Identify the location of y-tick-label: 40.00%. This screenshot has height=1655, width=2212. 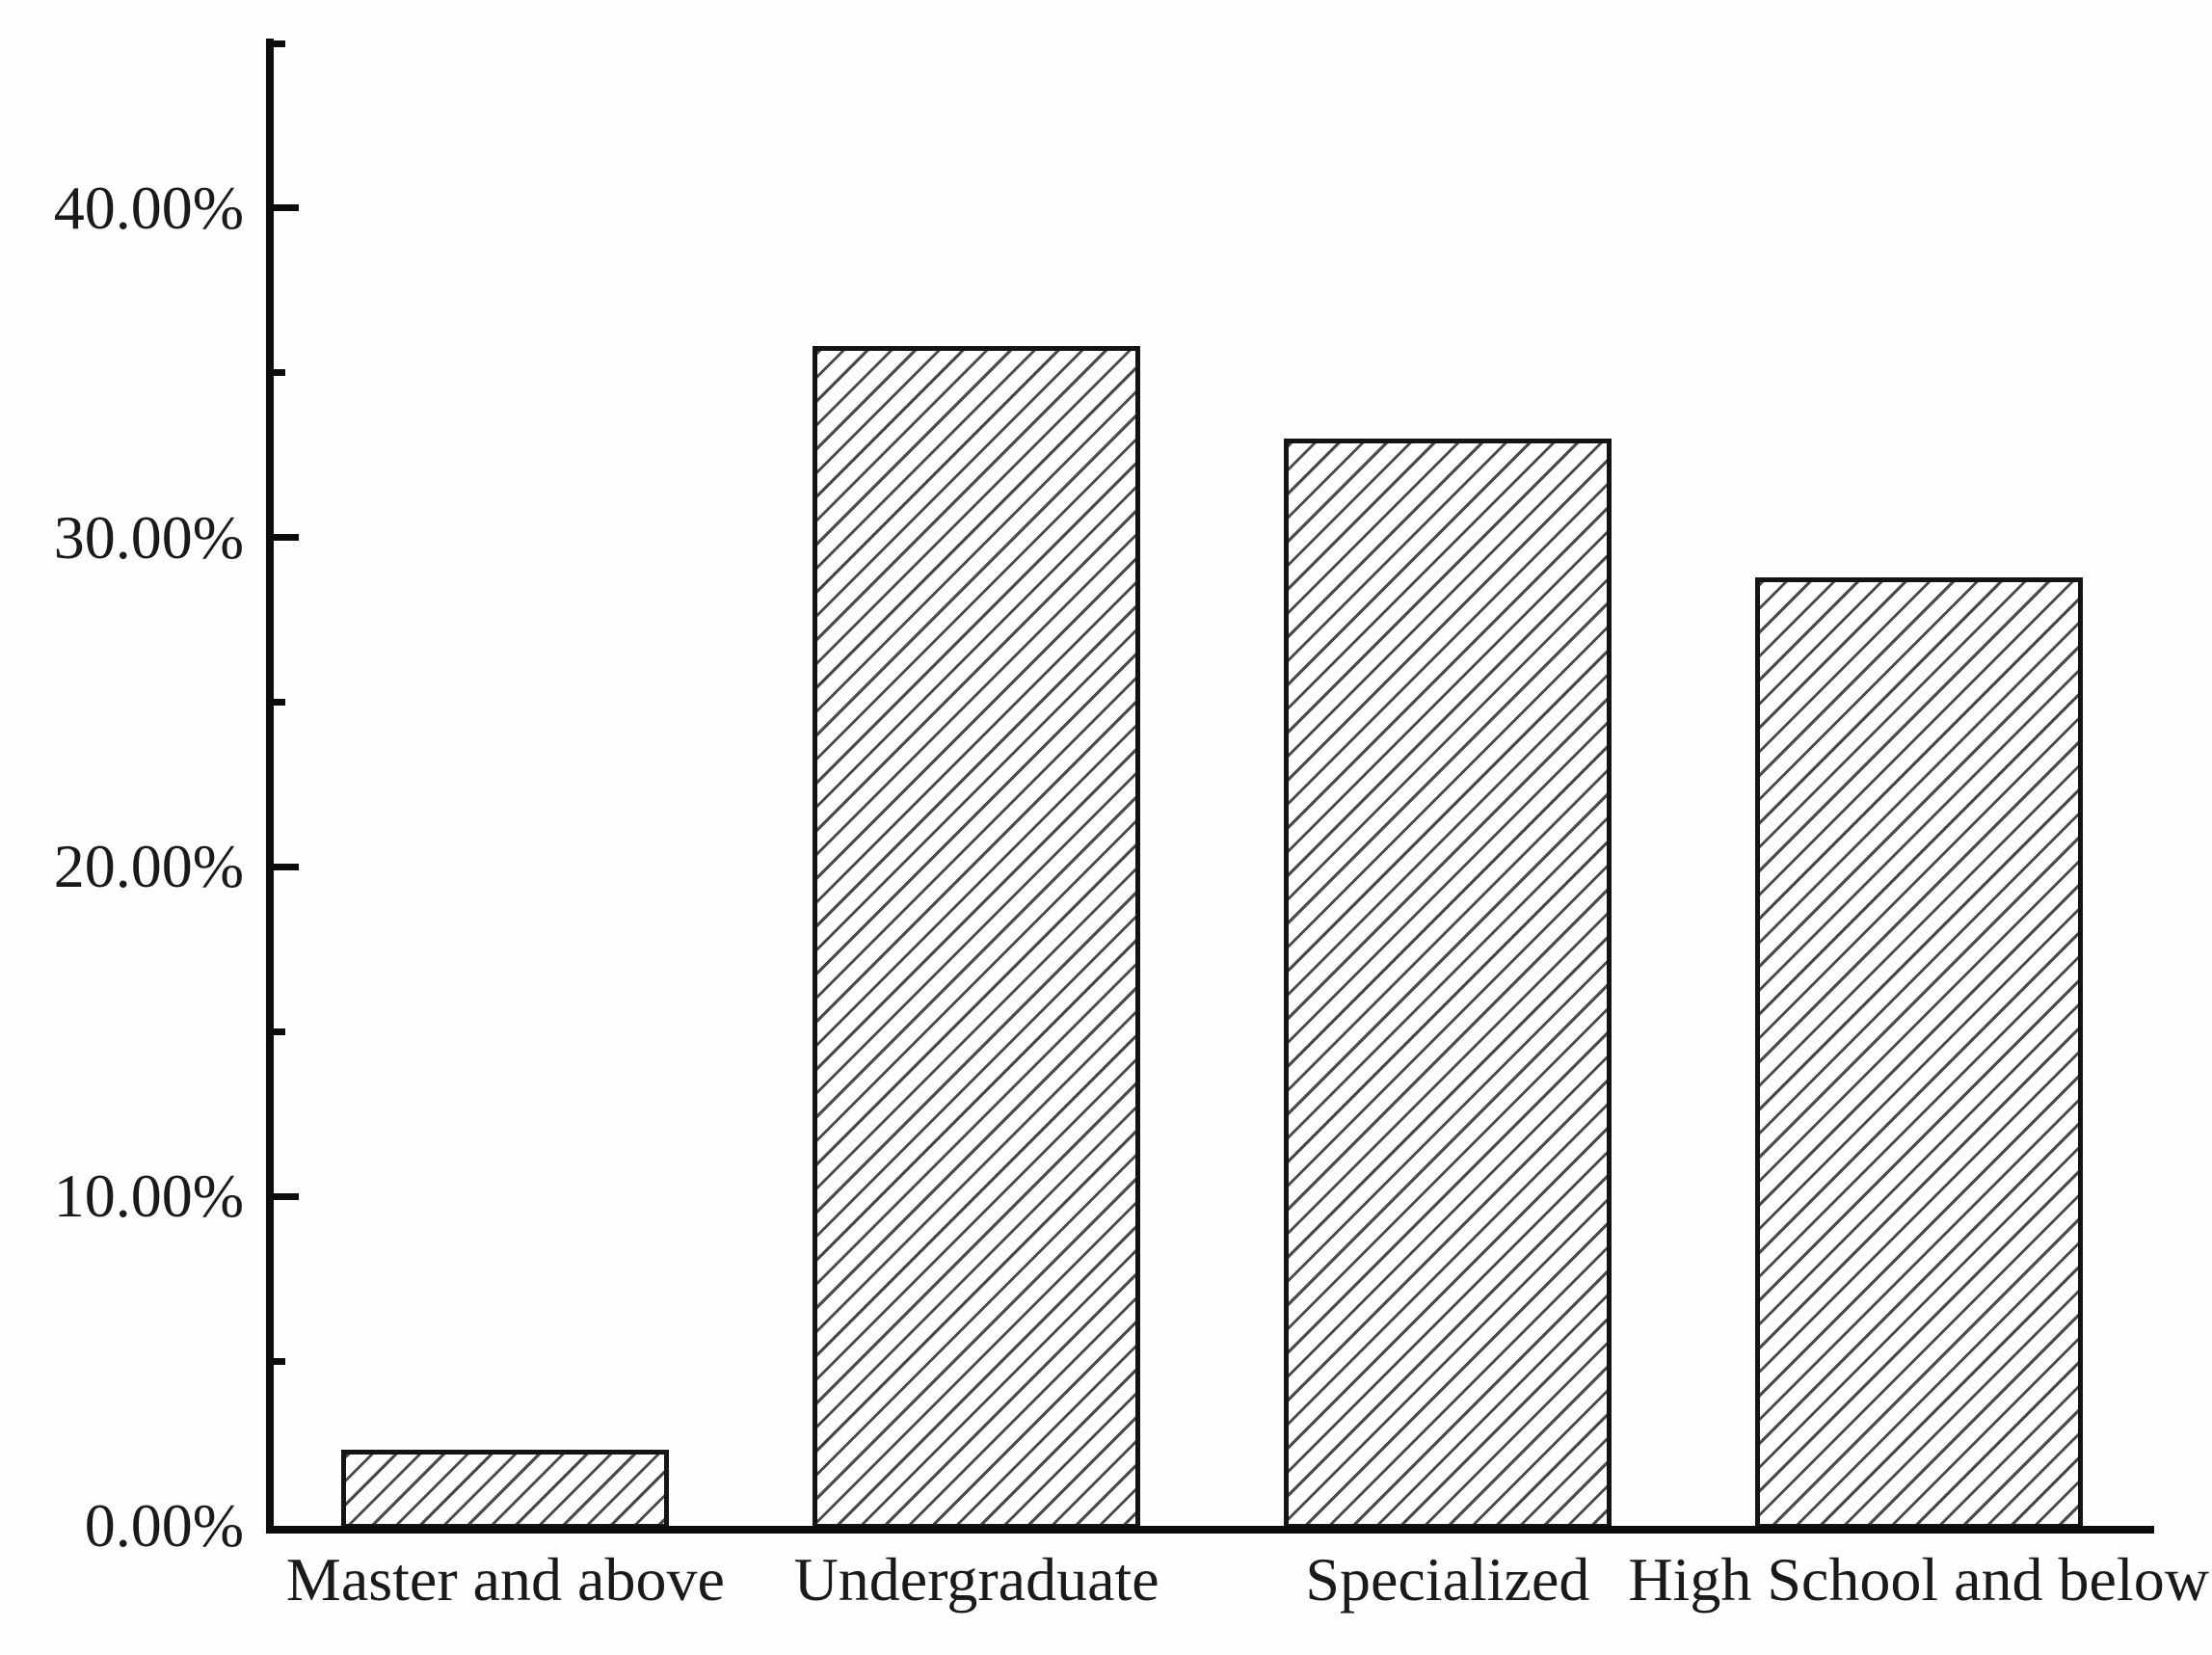
(148, 208).